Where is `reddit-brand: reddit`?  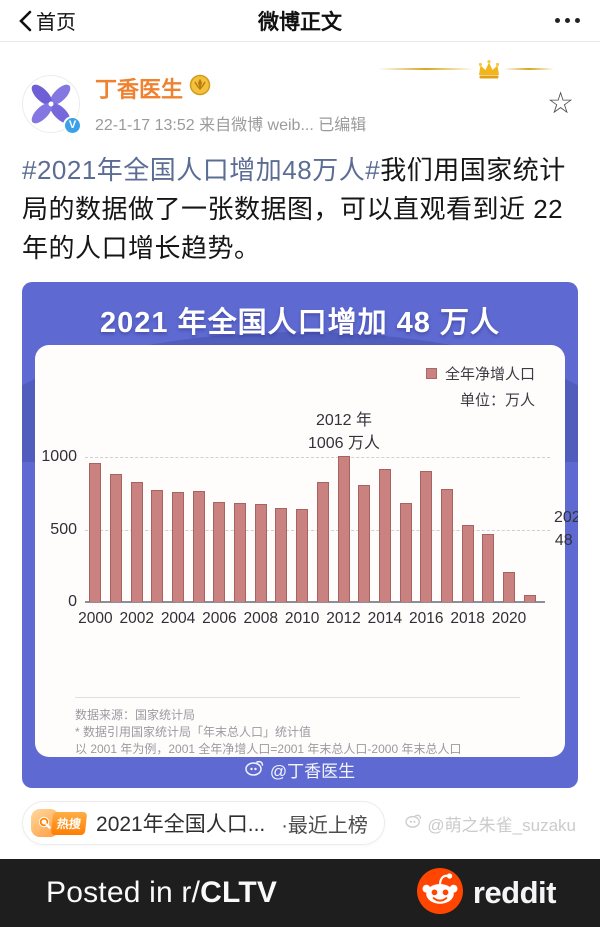 reddit-brand: reddit is located at coordinates (486, 893).